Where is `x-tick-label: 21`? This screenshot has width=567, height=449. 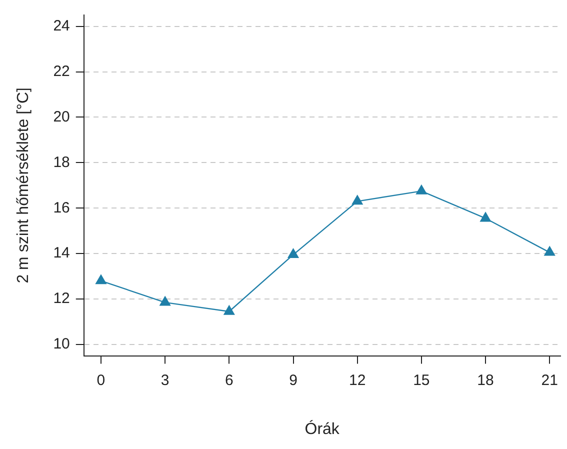 x-tick-label: 21 is located at coordinates (549, 380).